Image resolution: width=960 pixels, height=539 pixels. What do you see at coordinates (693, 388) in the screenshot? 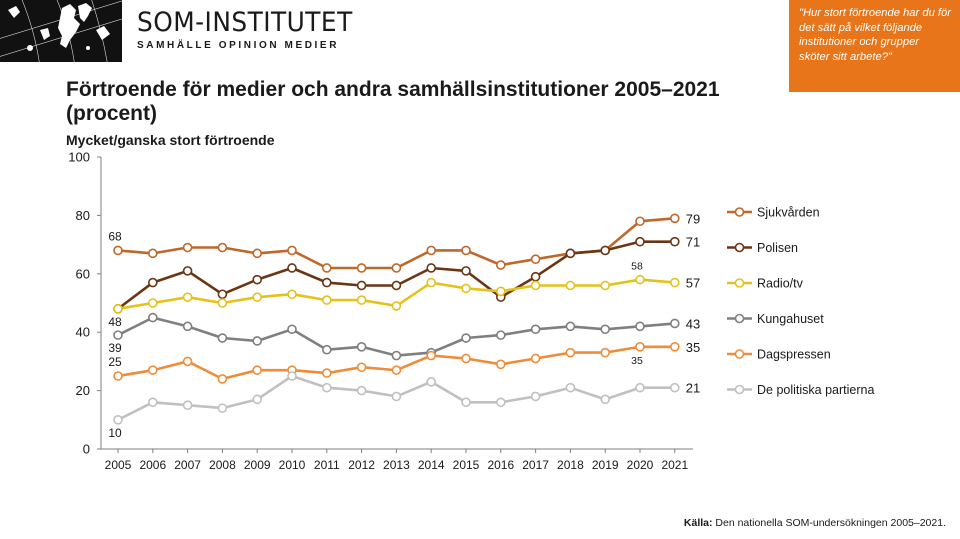
I see `data-label-de-politiska-partierna: 21` at bounding box center [693, 388].